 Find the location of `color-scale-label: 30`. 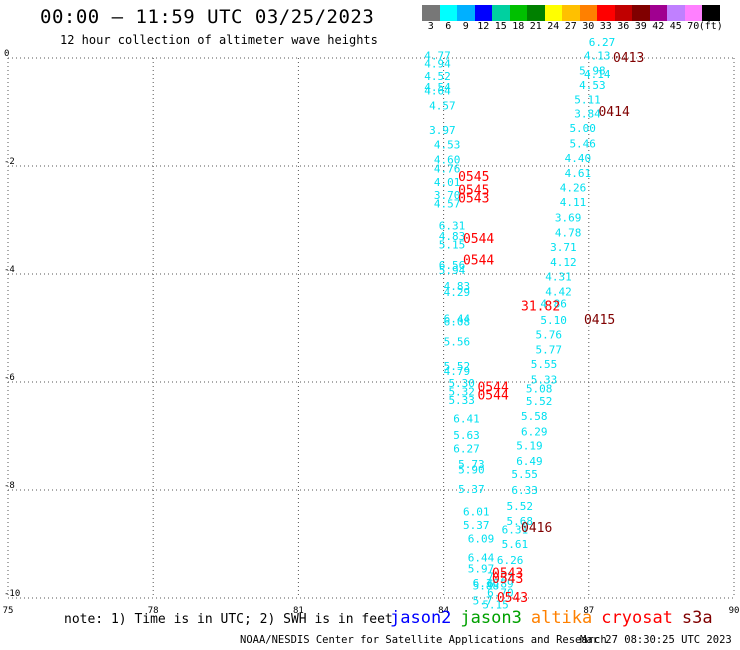

color-scale-label: 30 is located at coordinates (588, 26).